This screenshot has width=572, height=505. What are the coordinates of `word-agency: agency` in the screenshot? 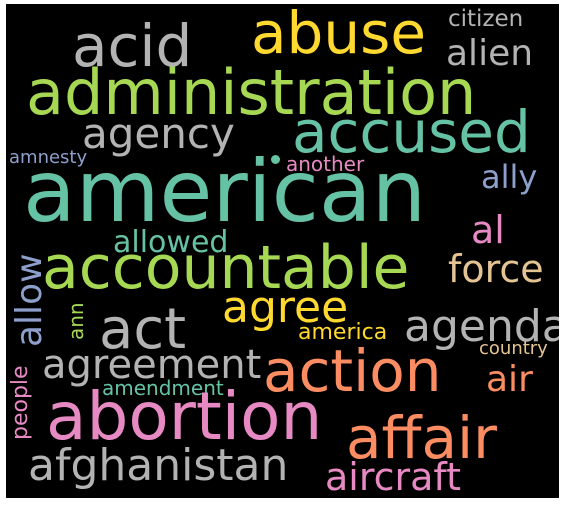 It's located at (158, 133).